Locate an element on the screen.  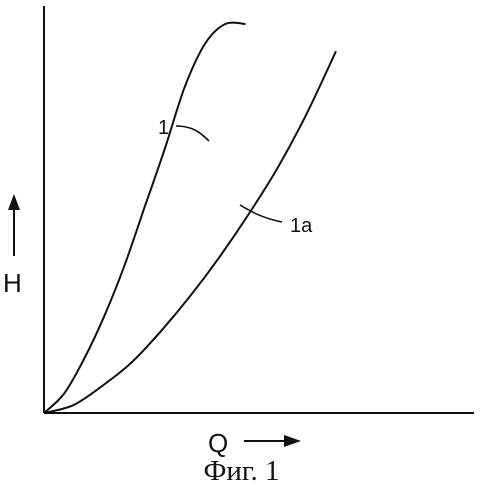
x-axis-label: Q is located at coordinates (218, 443).